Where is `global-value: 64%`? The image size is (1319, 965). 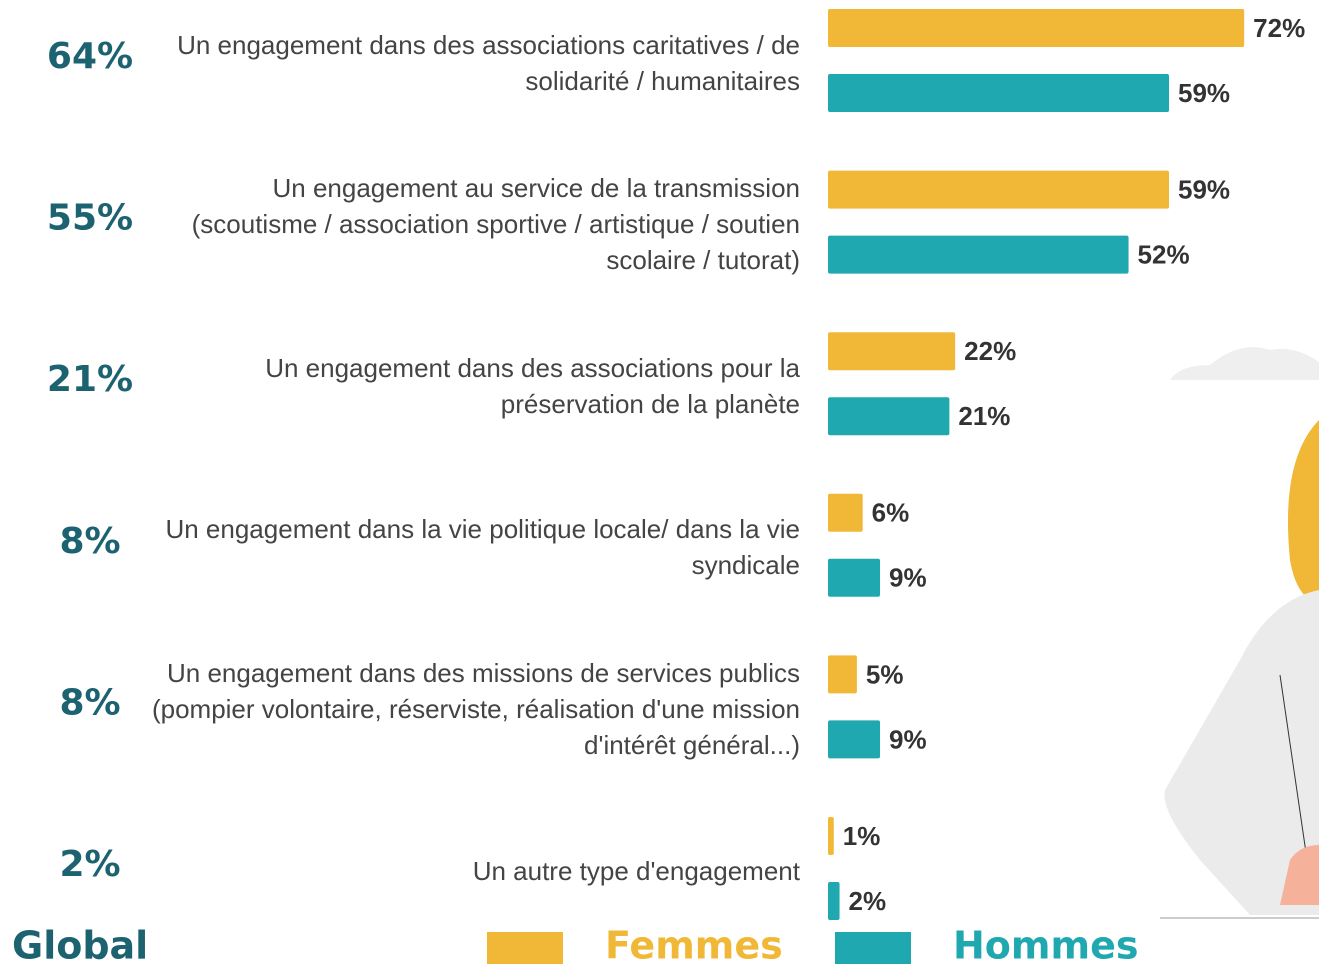
global-value: 64% is located at coordinates (90, 56).